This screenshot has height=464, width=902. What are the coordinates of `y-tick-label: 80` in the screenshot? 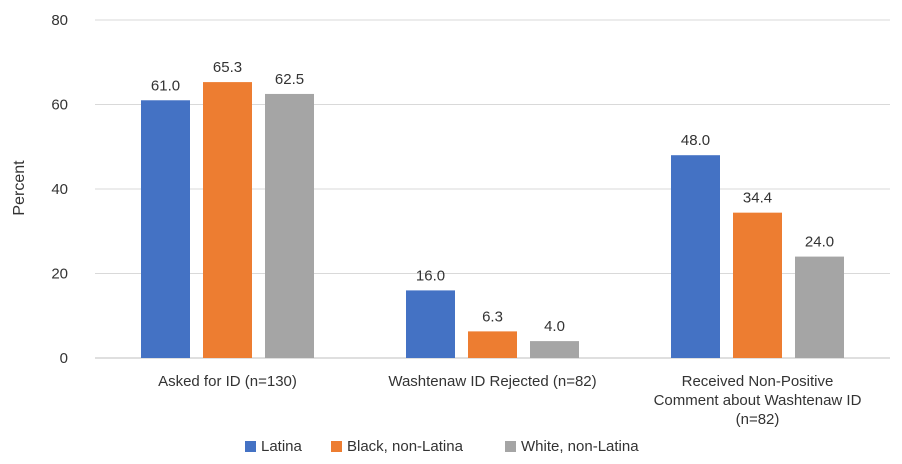 It's located at (59, 20).